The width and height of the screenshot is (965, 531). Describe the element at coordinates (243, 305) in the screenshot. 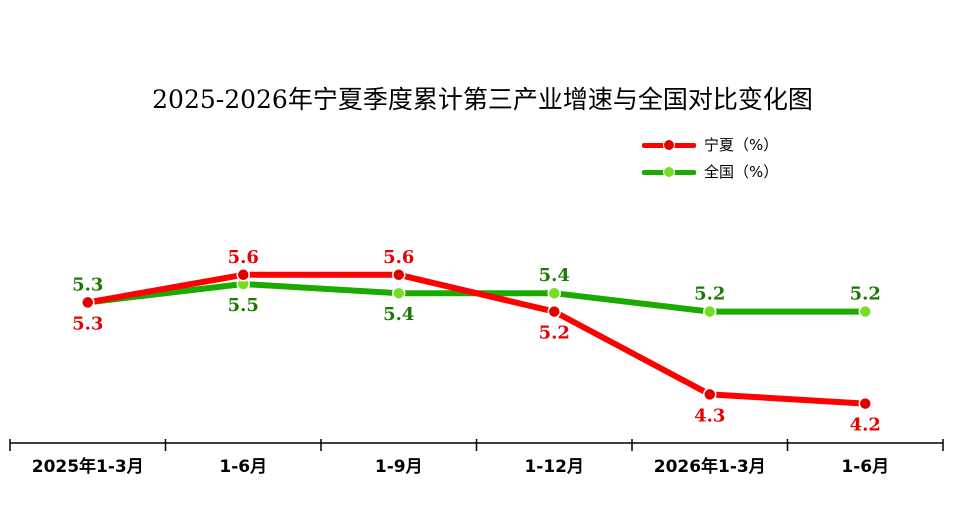

I see `data-label-national: 5.5` at that location.